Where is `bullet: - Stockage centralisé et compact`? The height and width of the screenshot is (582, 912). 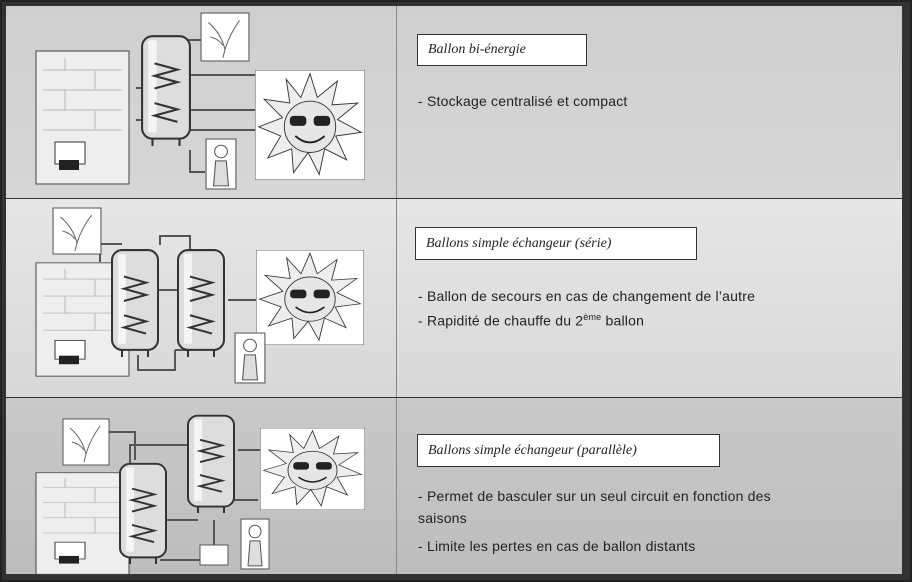 bullet: - Stockage centralisé et compact is located at coordinates (523, 101).